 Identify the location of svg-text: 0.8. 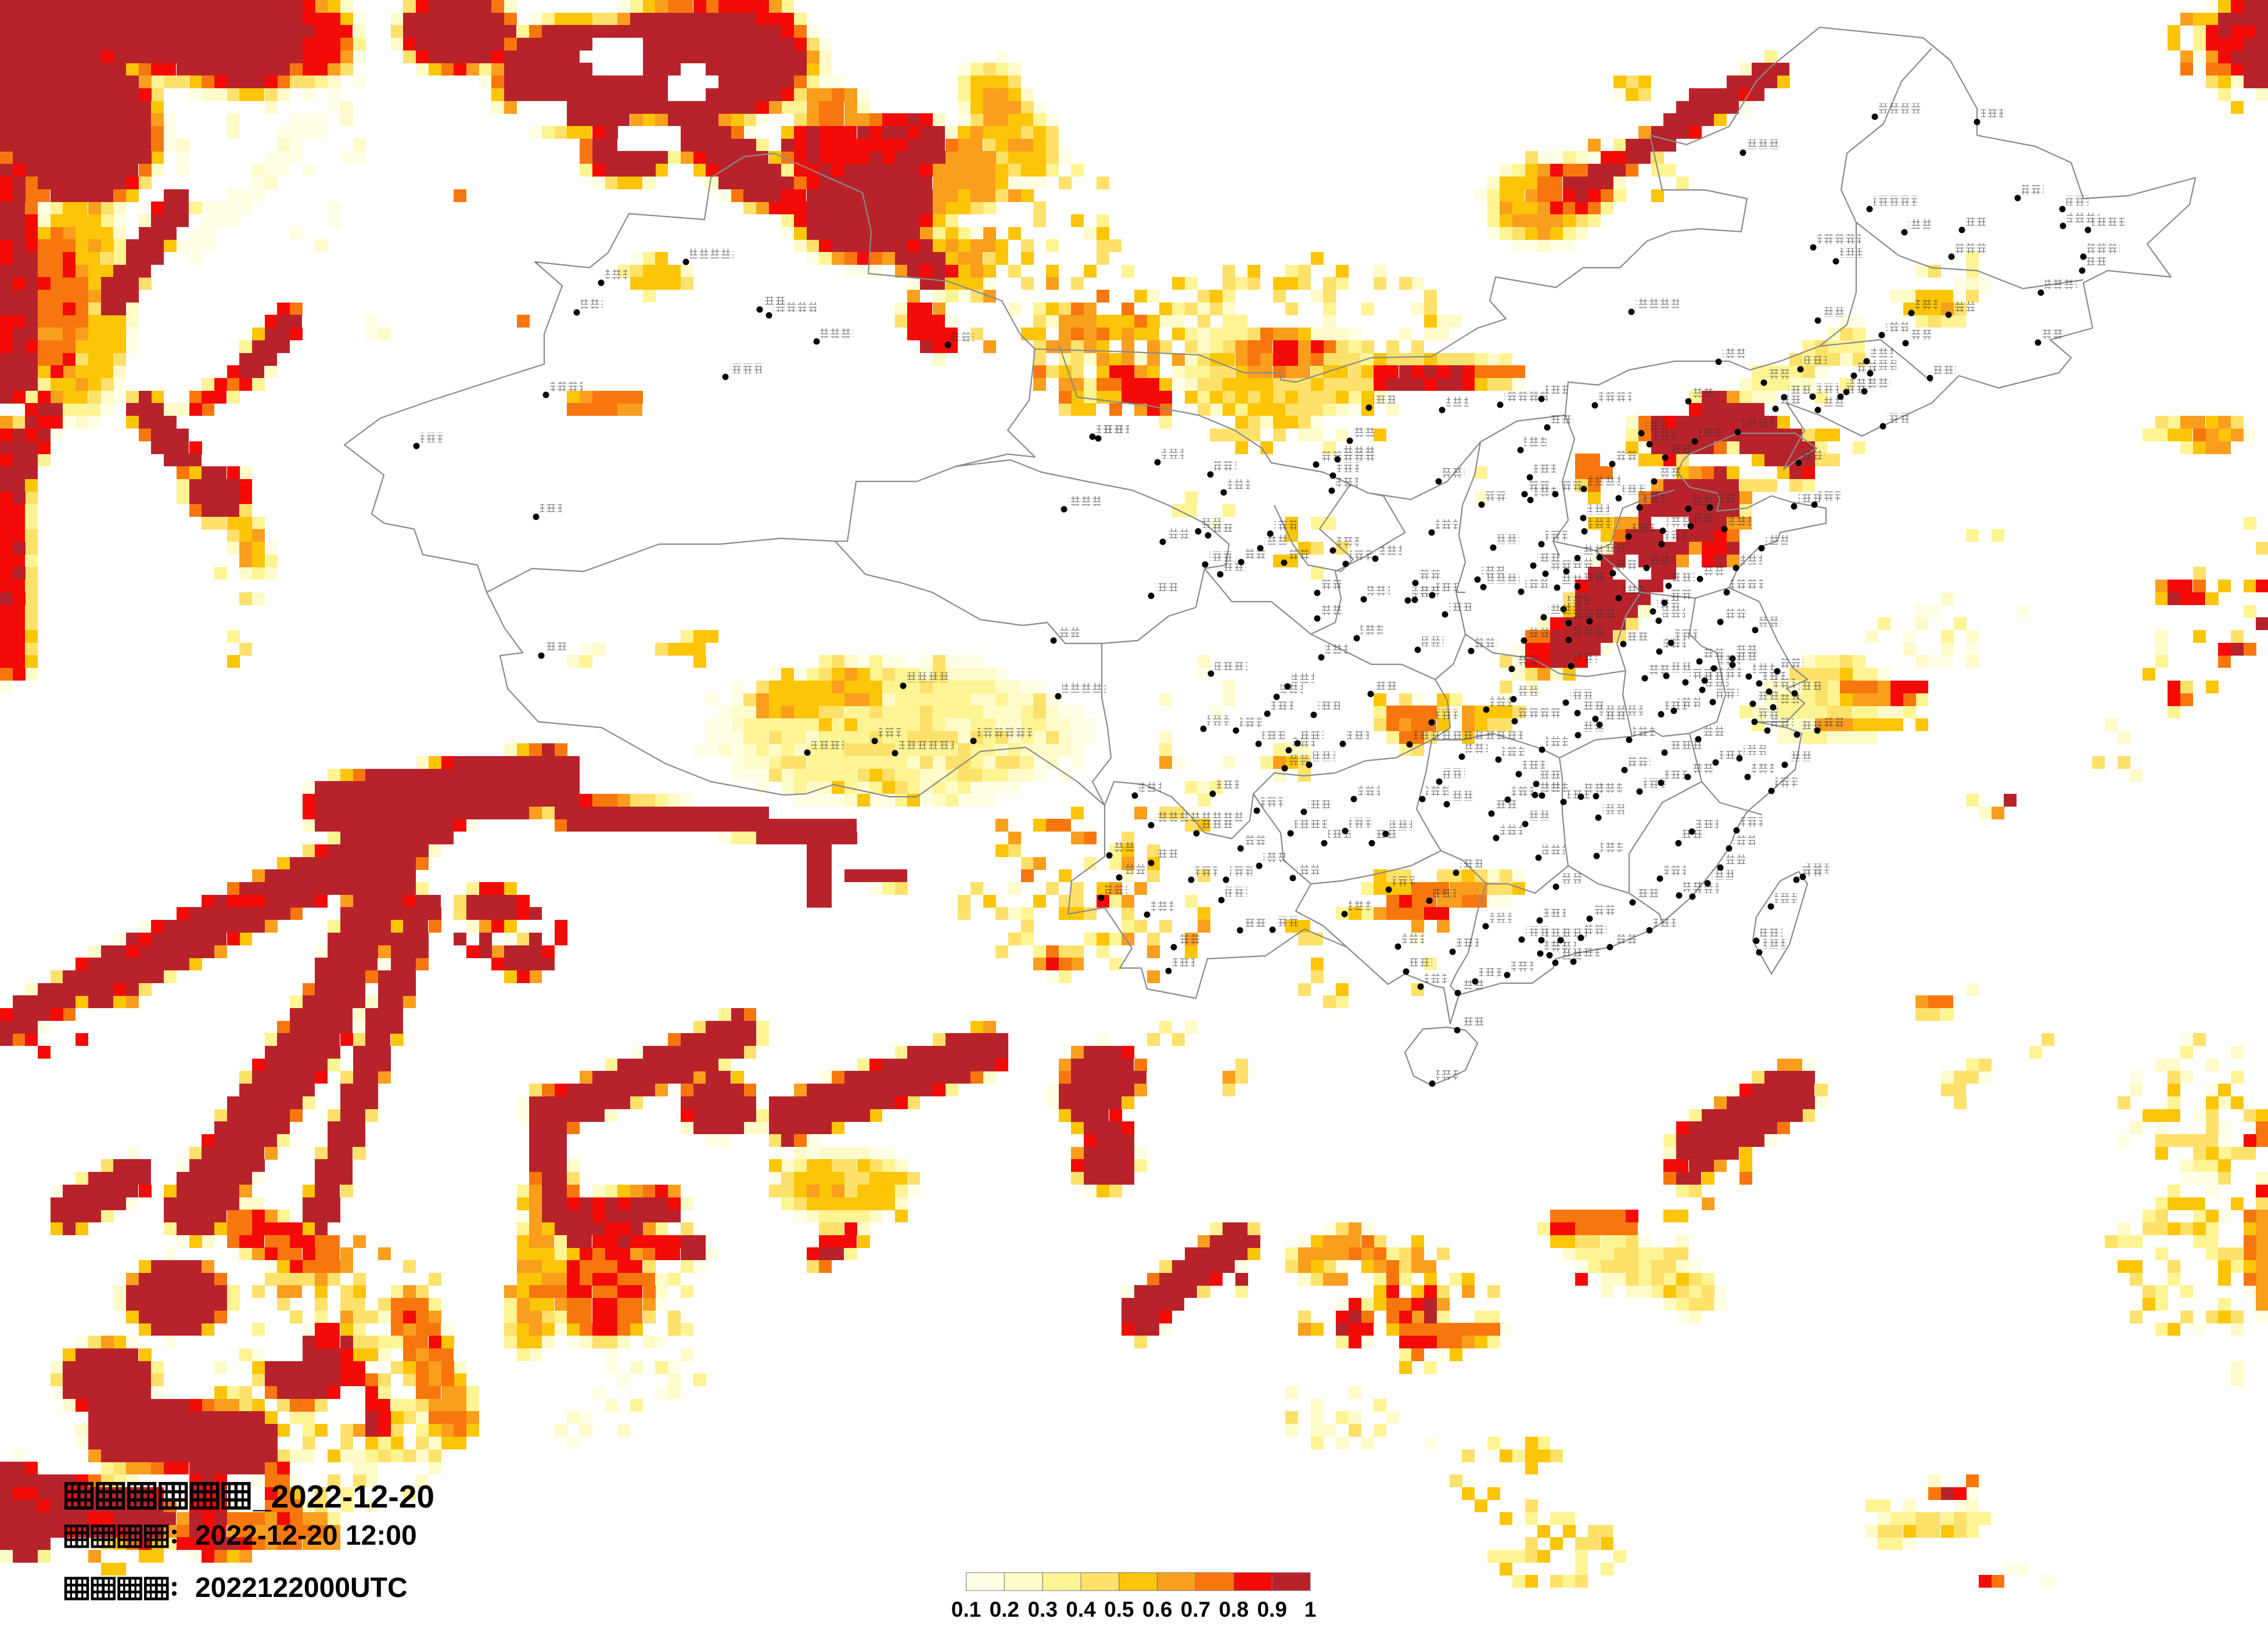
(1234, 1609).